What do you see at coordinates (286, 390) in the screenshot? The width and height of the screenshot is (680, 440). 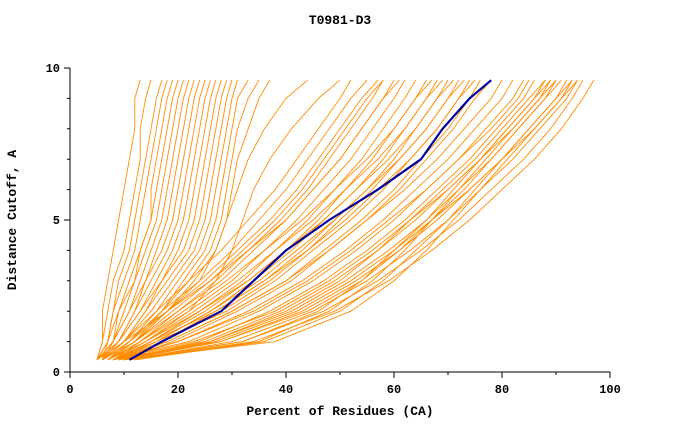 I see `x-tick-label: 40` at bounding box center [286, 390].